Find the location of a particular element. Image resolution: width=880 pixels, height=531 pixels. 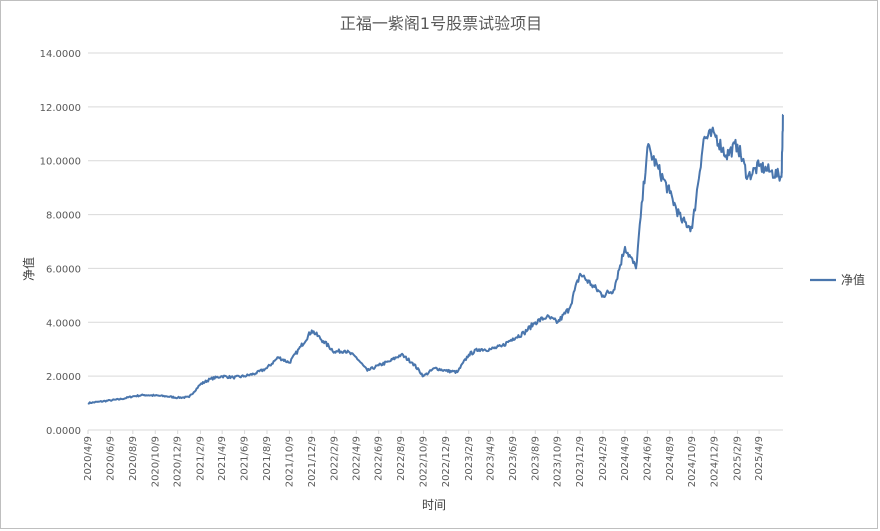

y-tick-label: 8.0000 is located at coordinates (63, 216).